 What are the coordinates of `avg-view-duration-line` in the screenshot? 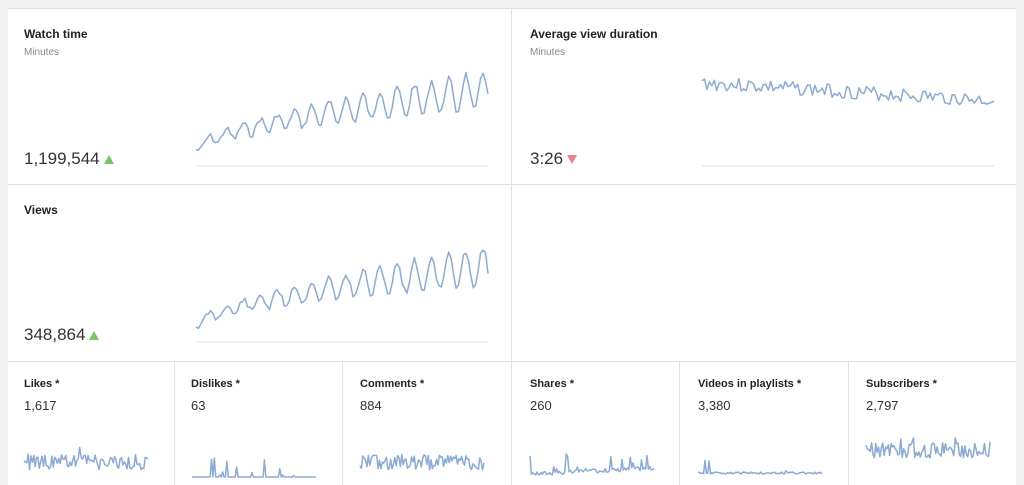 It's located at (848, 91).